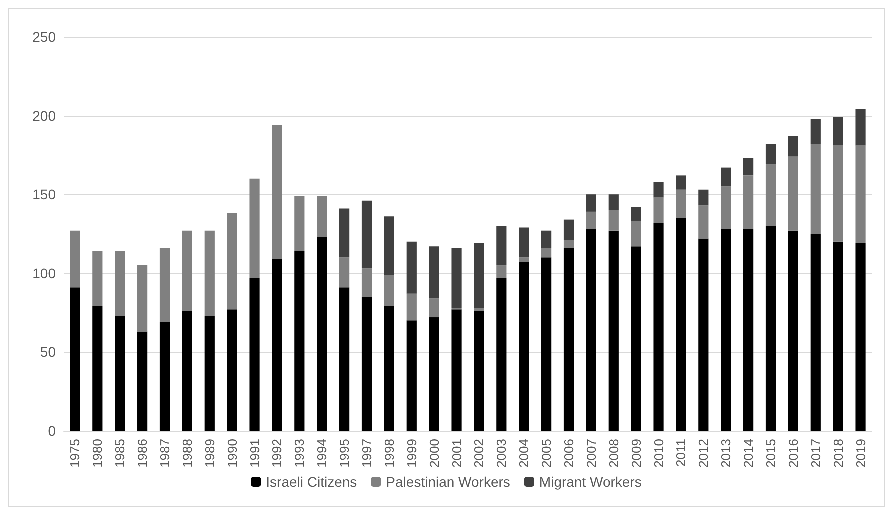 The height and width of the screenshot is (517, 895). What do you see at coordinates (300, 453) in the screenshot?
I see `x-tick-label: 1993` at bounding box center [300, 453].